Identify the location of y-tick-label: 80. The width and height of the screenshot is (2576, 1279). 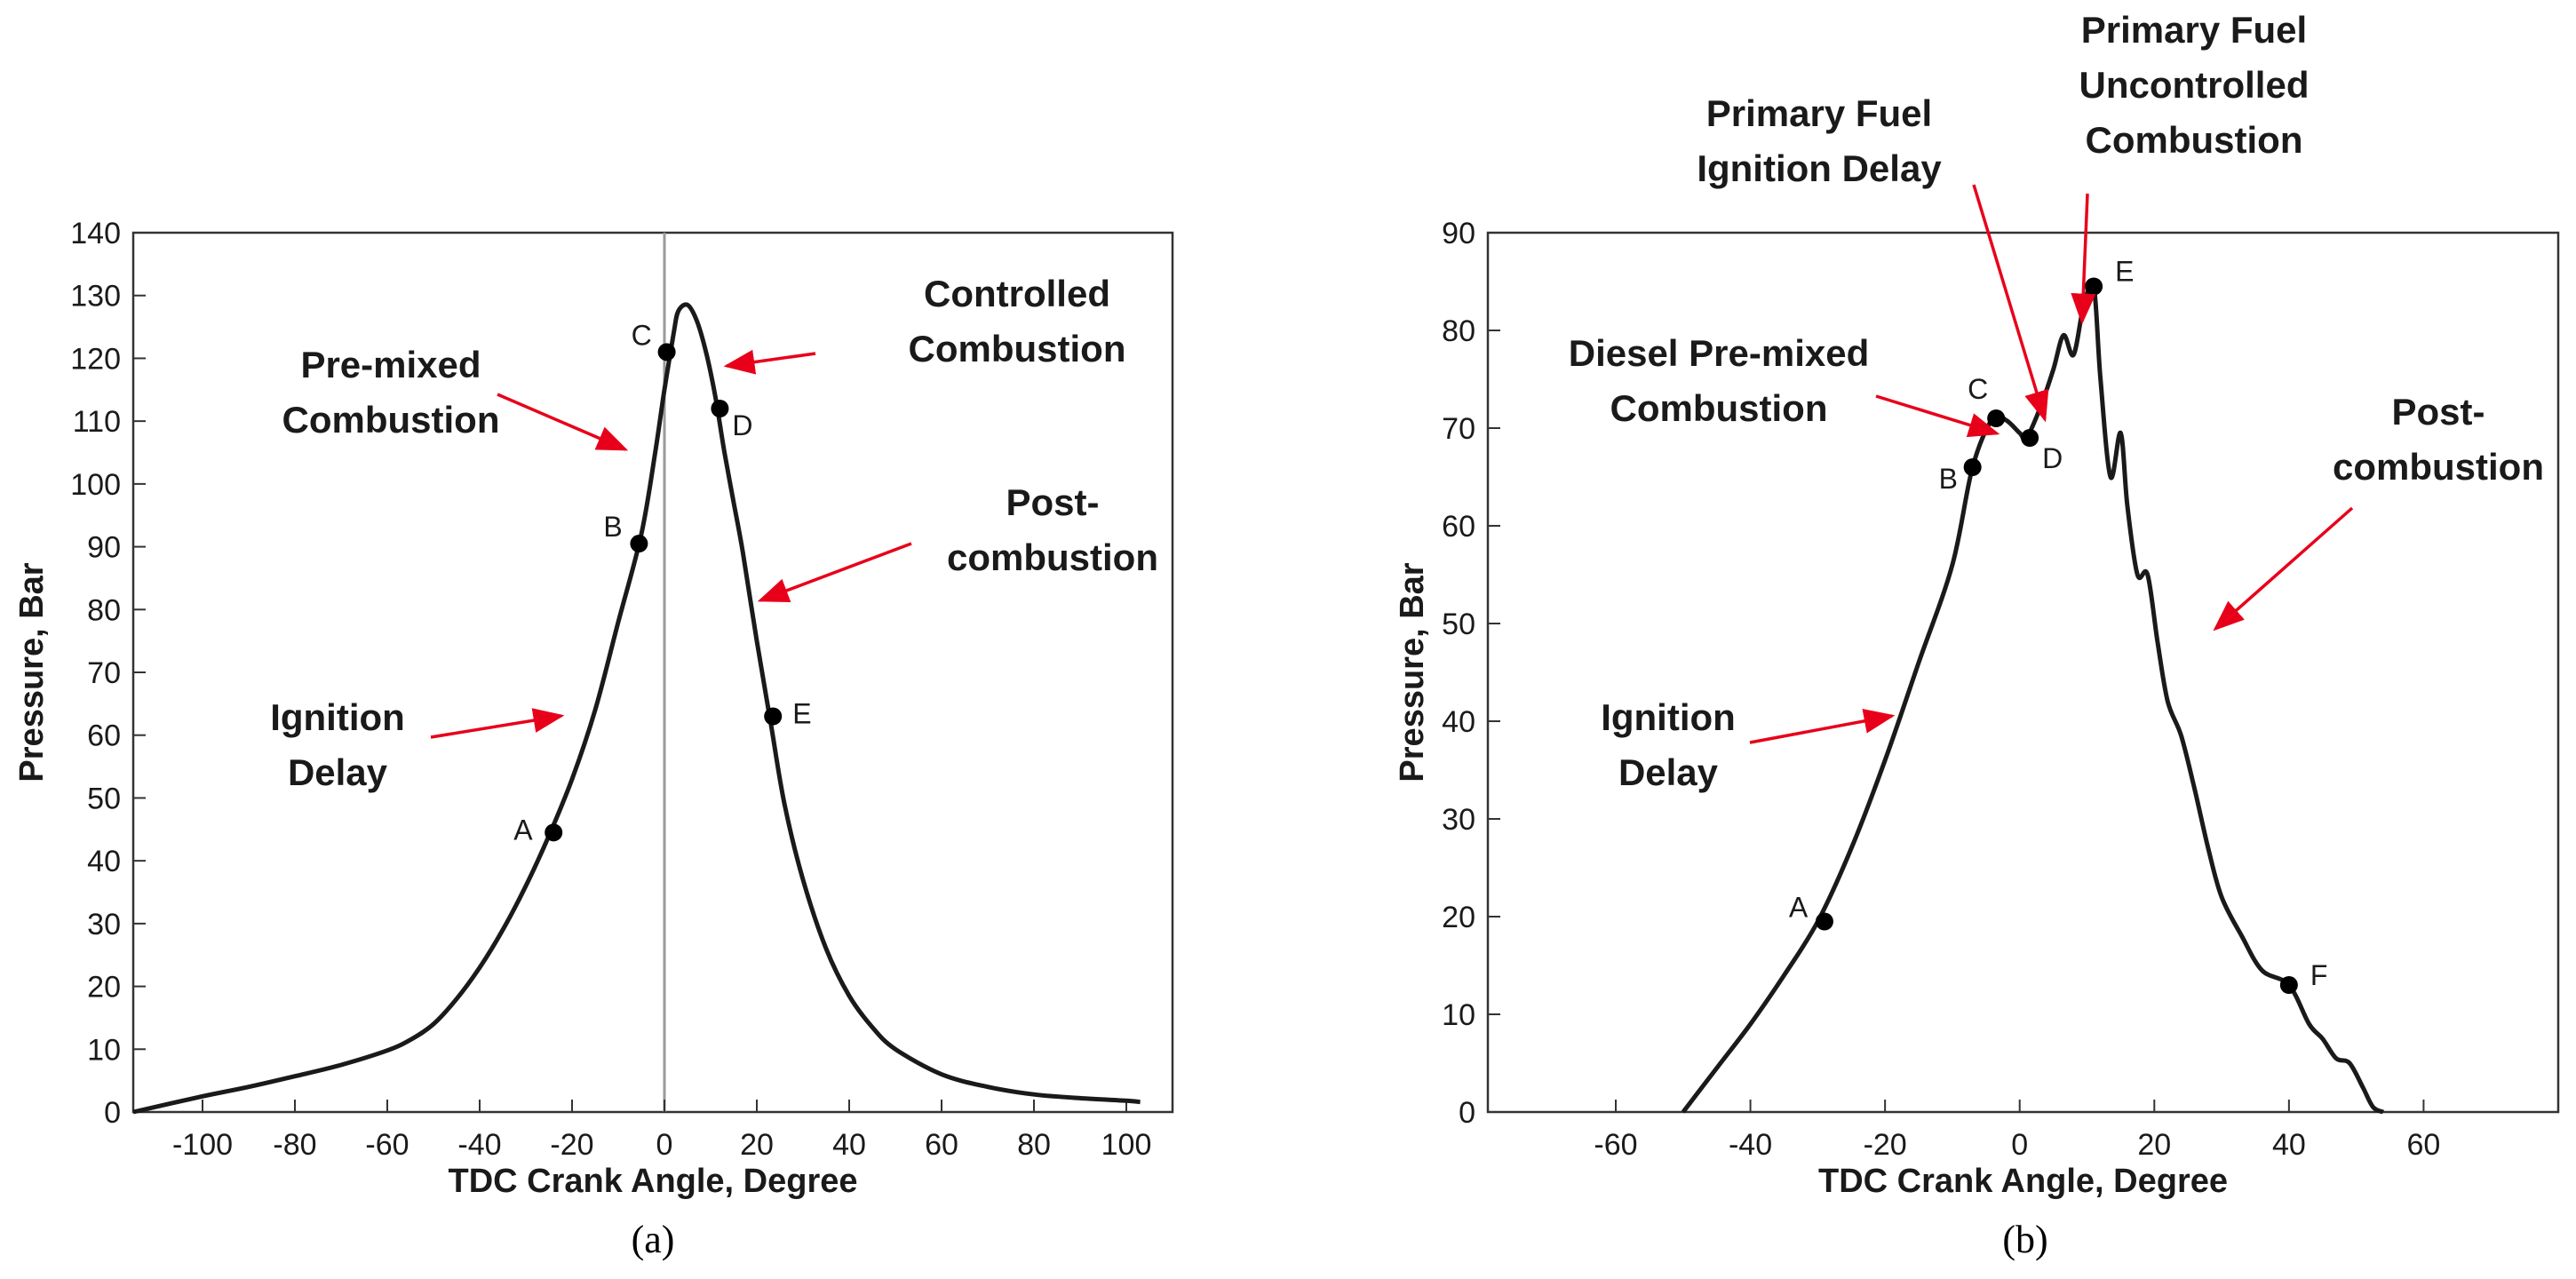
(104, 610).